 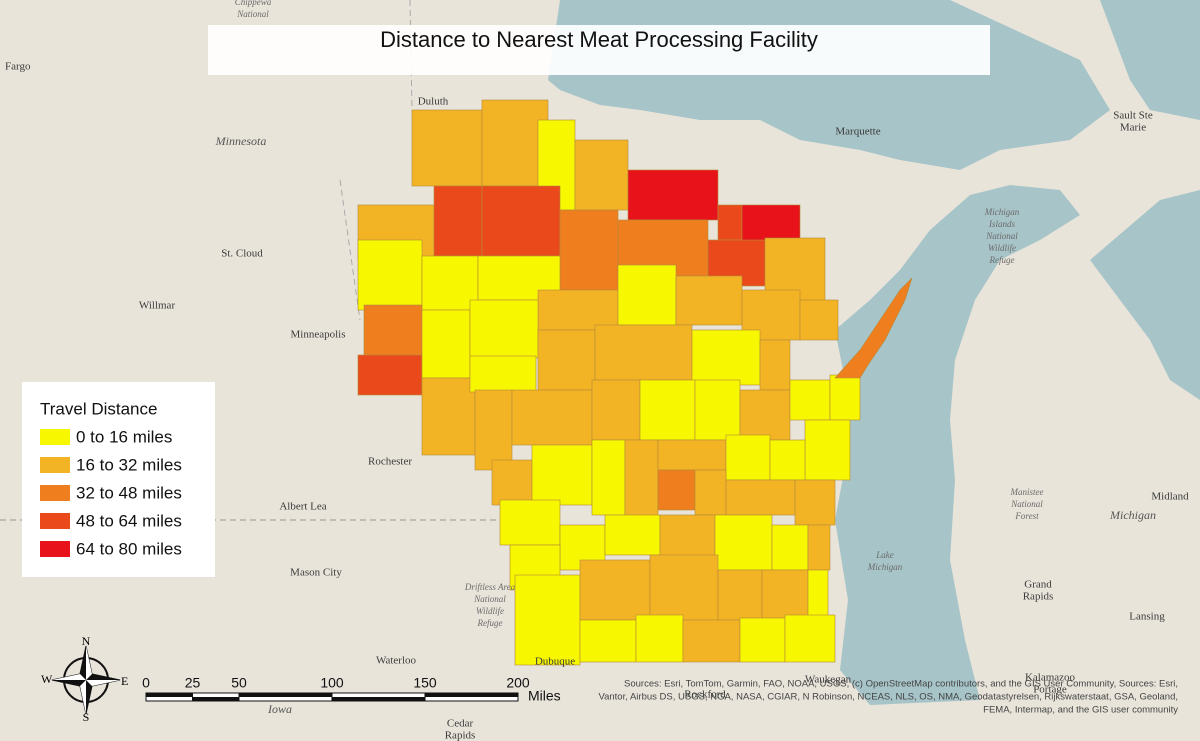 What do you see at coordinates (1038, 585) in the screenshot?
I see `place-label: Grand` at bounding box center [1038, 585].